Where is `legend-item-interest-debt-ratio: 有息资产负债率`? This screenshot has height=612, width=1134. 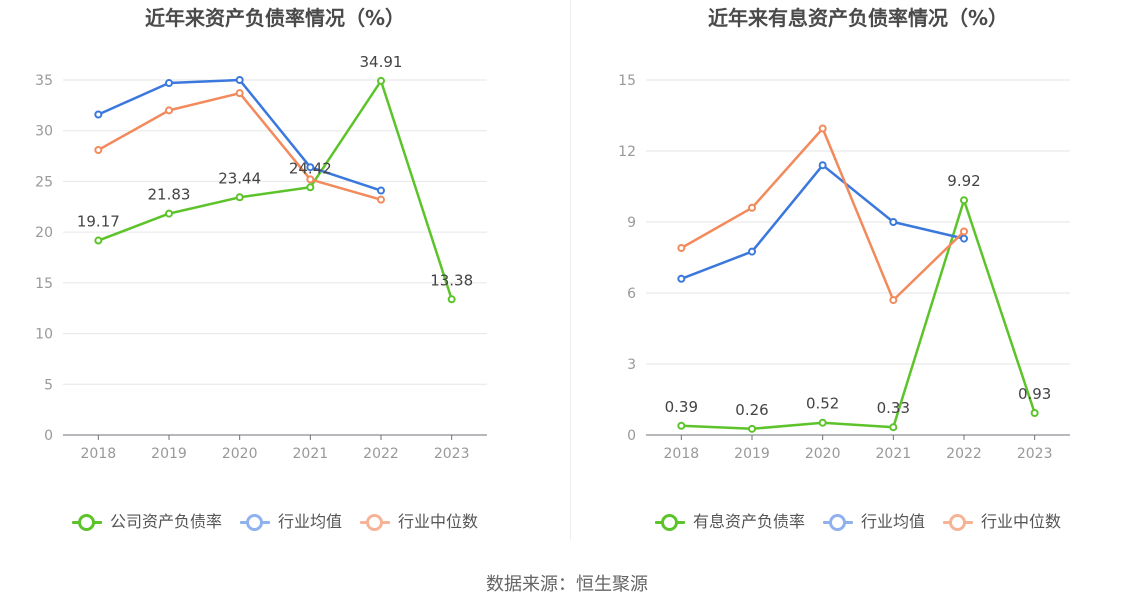
legend-item-interest-debt-ratio: 有息资产负债率 is located at coordinates (729, 522).